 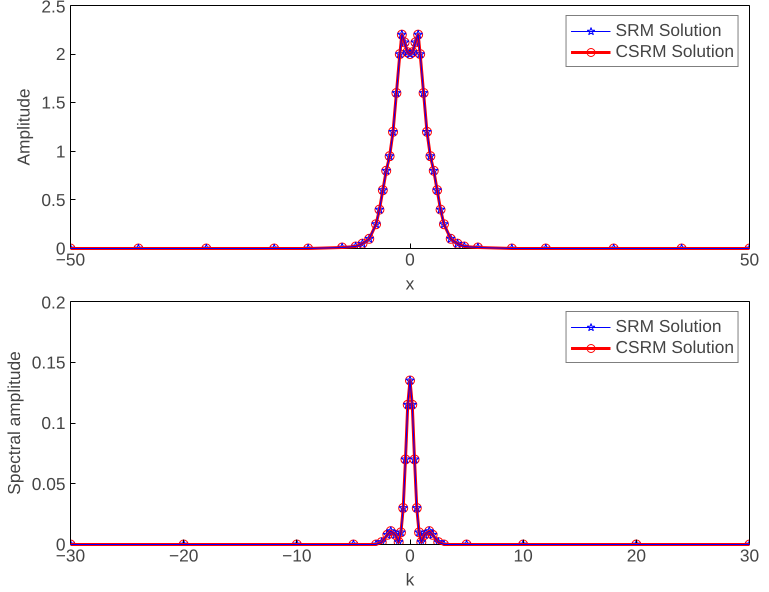 What do you see at coordinates (523, 556) in the screenshot?
I see `x-tick-label: 10` at bounding box center [523, 556].